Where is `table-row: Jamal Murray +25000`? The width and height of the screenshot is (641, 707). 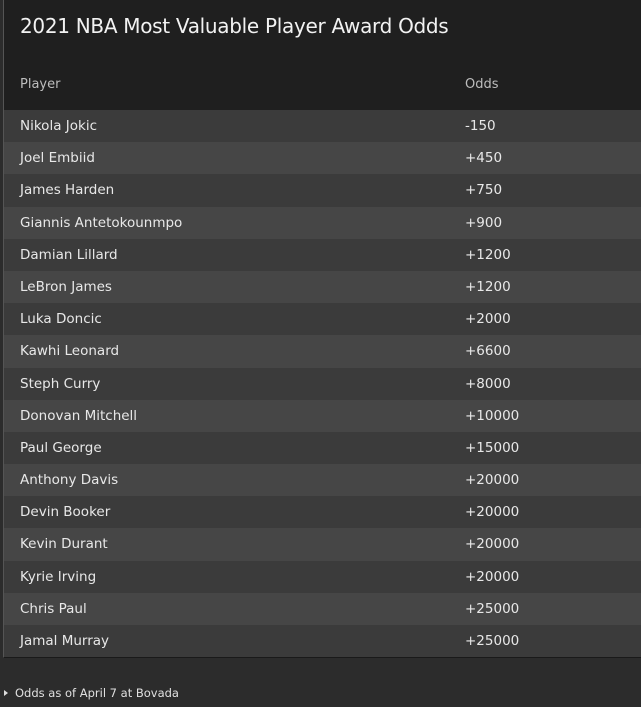
table-row: Jamal Murray +25000 is located at coordinates (322, 641).